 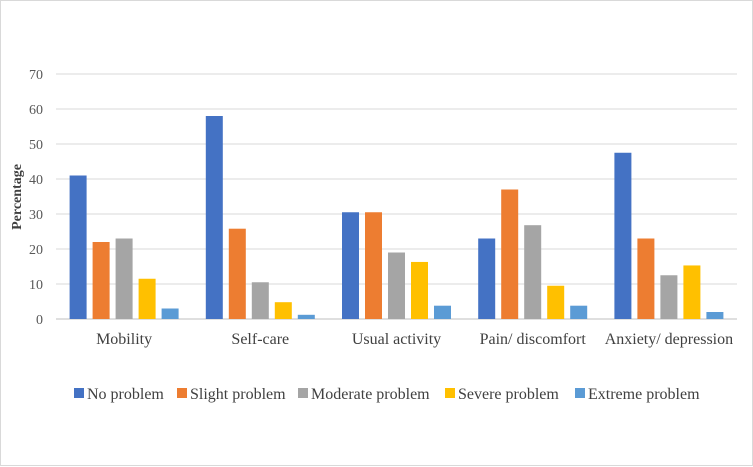 I want to click on y-tick-label: 40, so click(x=36, y=180).